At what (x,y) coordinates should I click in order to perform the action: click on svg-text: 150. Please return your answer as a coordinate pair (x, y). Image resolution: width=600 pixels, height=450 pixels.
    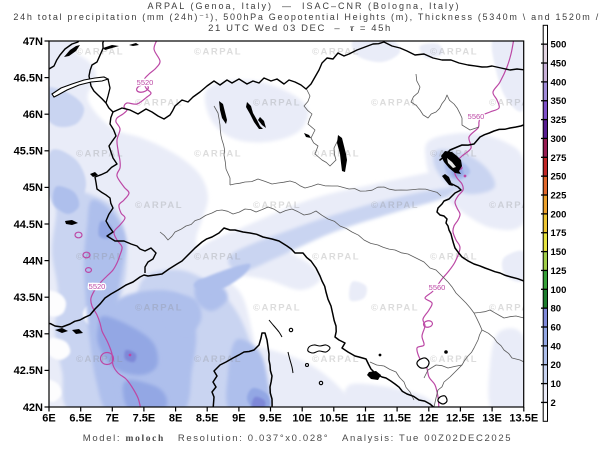
    Looking at the image, I should click on (559, 252).